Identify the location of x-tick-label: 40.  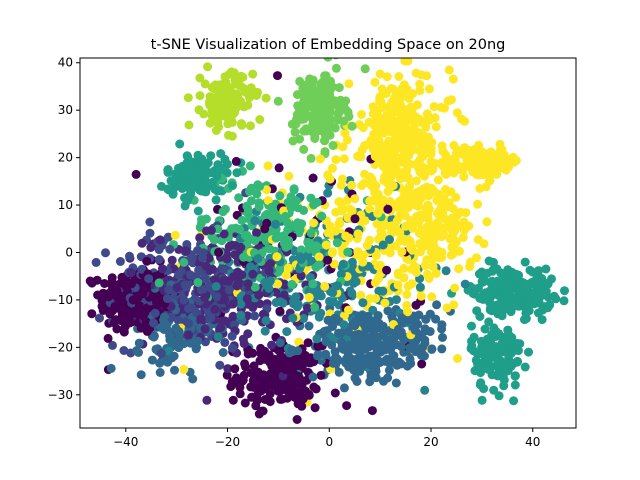
(532, 442).